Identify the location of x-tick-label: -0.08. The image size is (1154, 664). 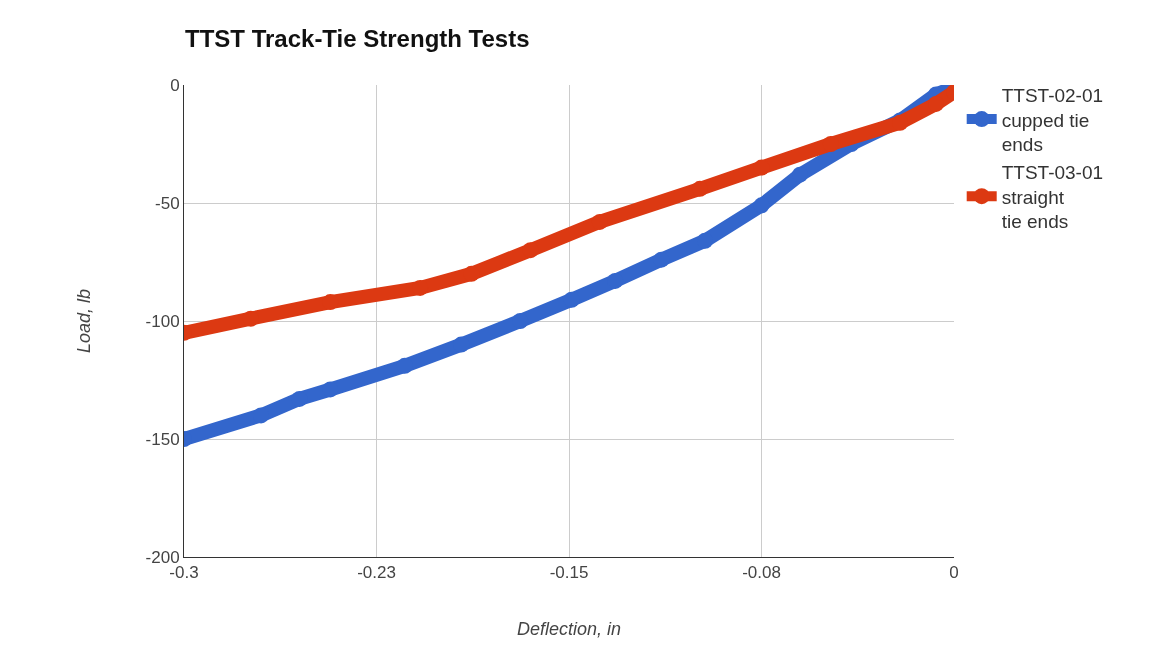
(761, 573).